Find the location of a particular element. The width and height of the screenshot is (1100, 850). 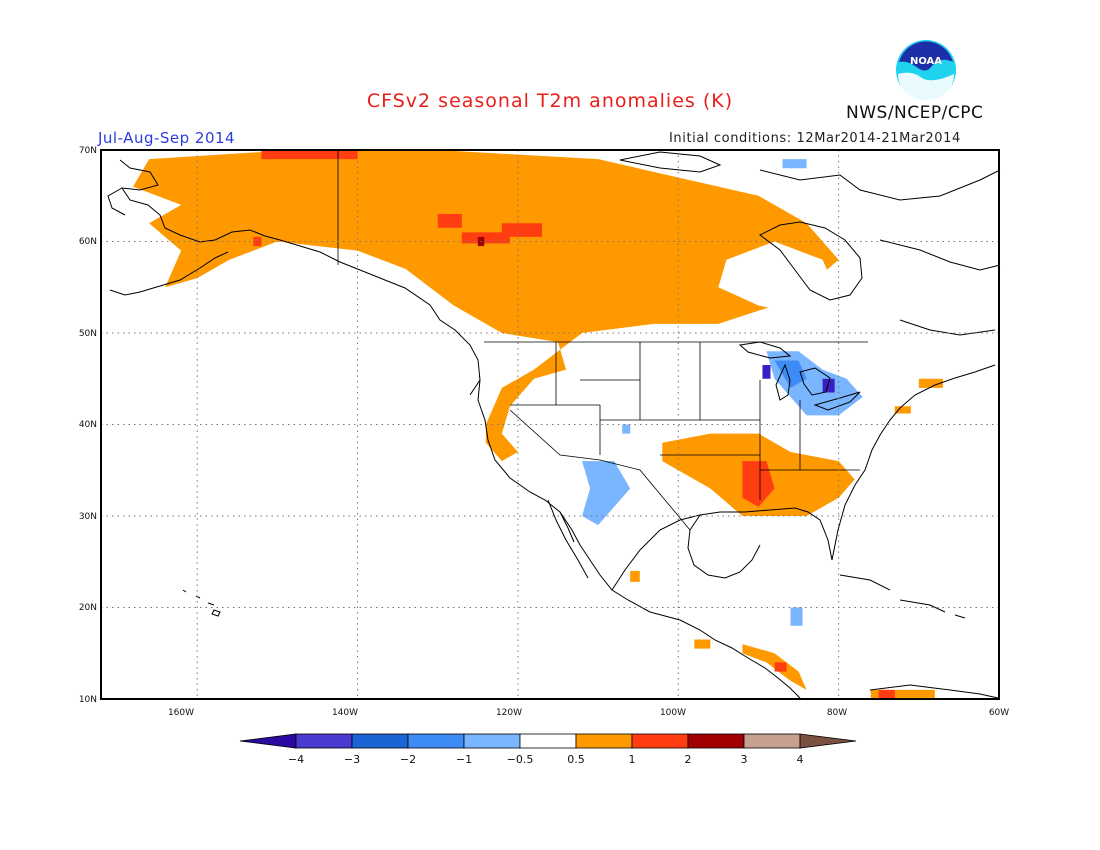

legend-labels: −4 −3 −2 −1 −0.5 0.5 1 2 3 4 is located at coordinates (546, 759).